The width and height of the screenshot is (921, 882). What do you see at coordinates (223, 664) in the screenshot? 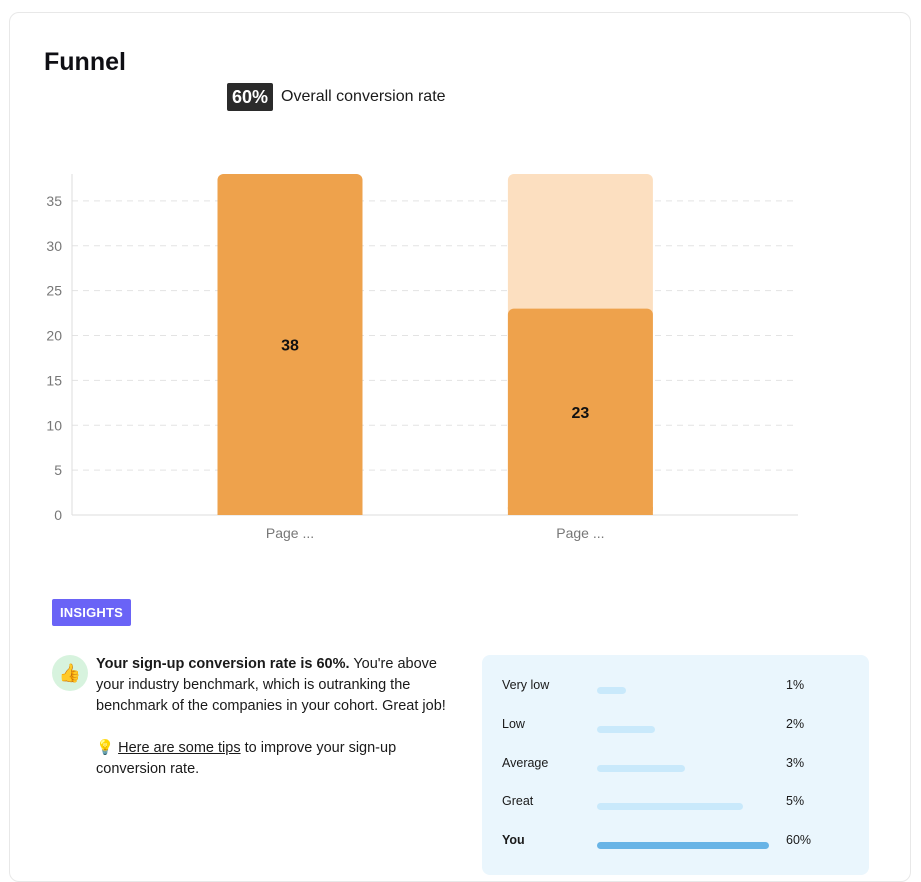
I see `insight-headline: Your sign-up conversion rate is 60%.` at bounding box center [223, 664].